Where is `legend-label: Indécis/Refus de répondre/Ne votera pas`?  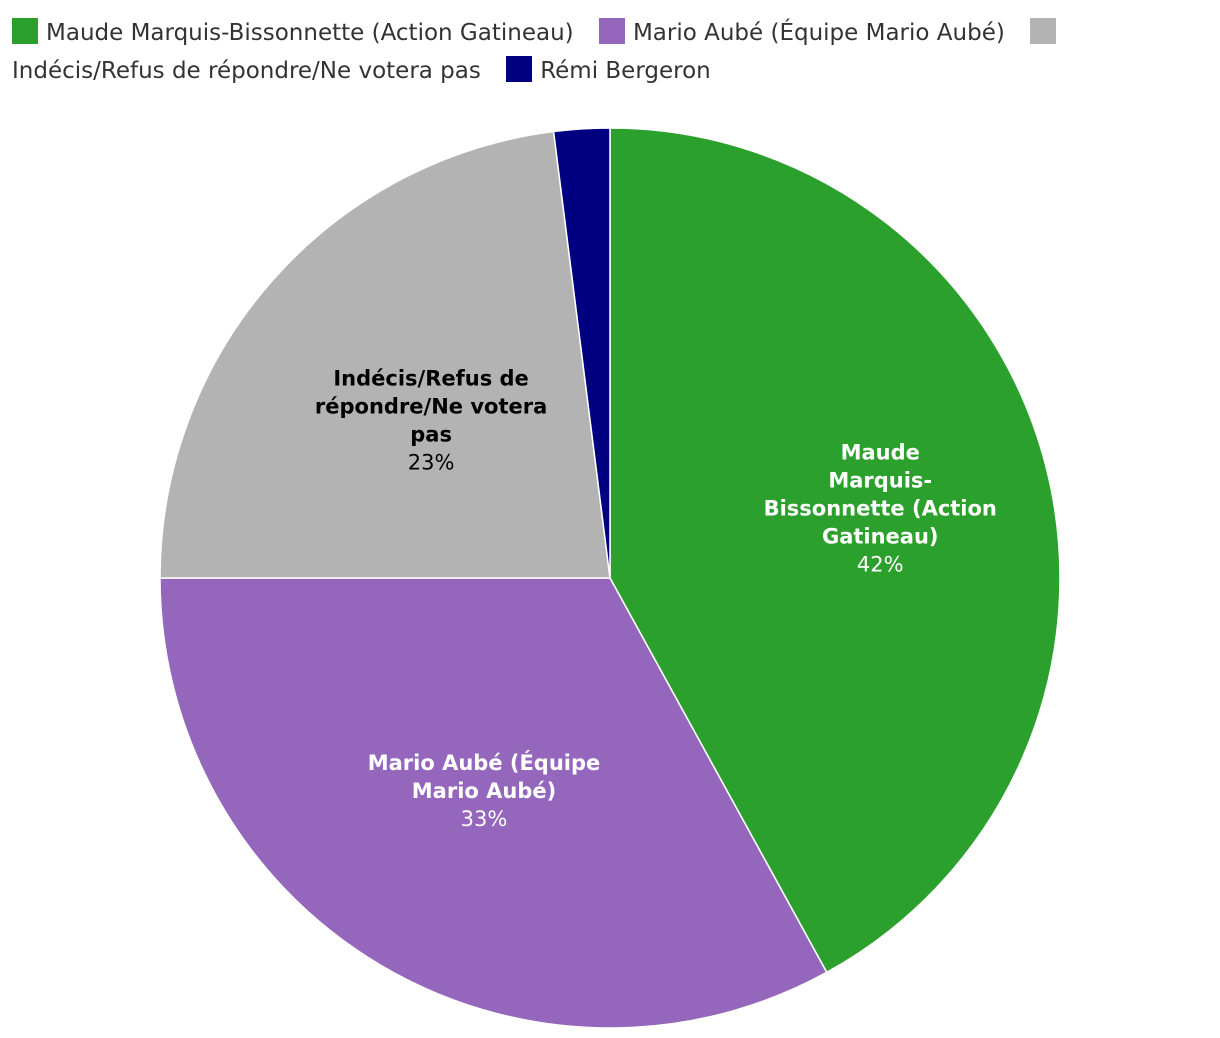
legend-label: Indécis/Refus de répondre/Ne votera pas is located at coordinates (246, 71).